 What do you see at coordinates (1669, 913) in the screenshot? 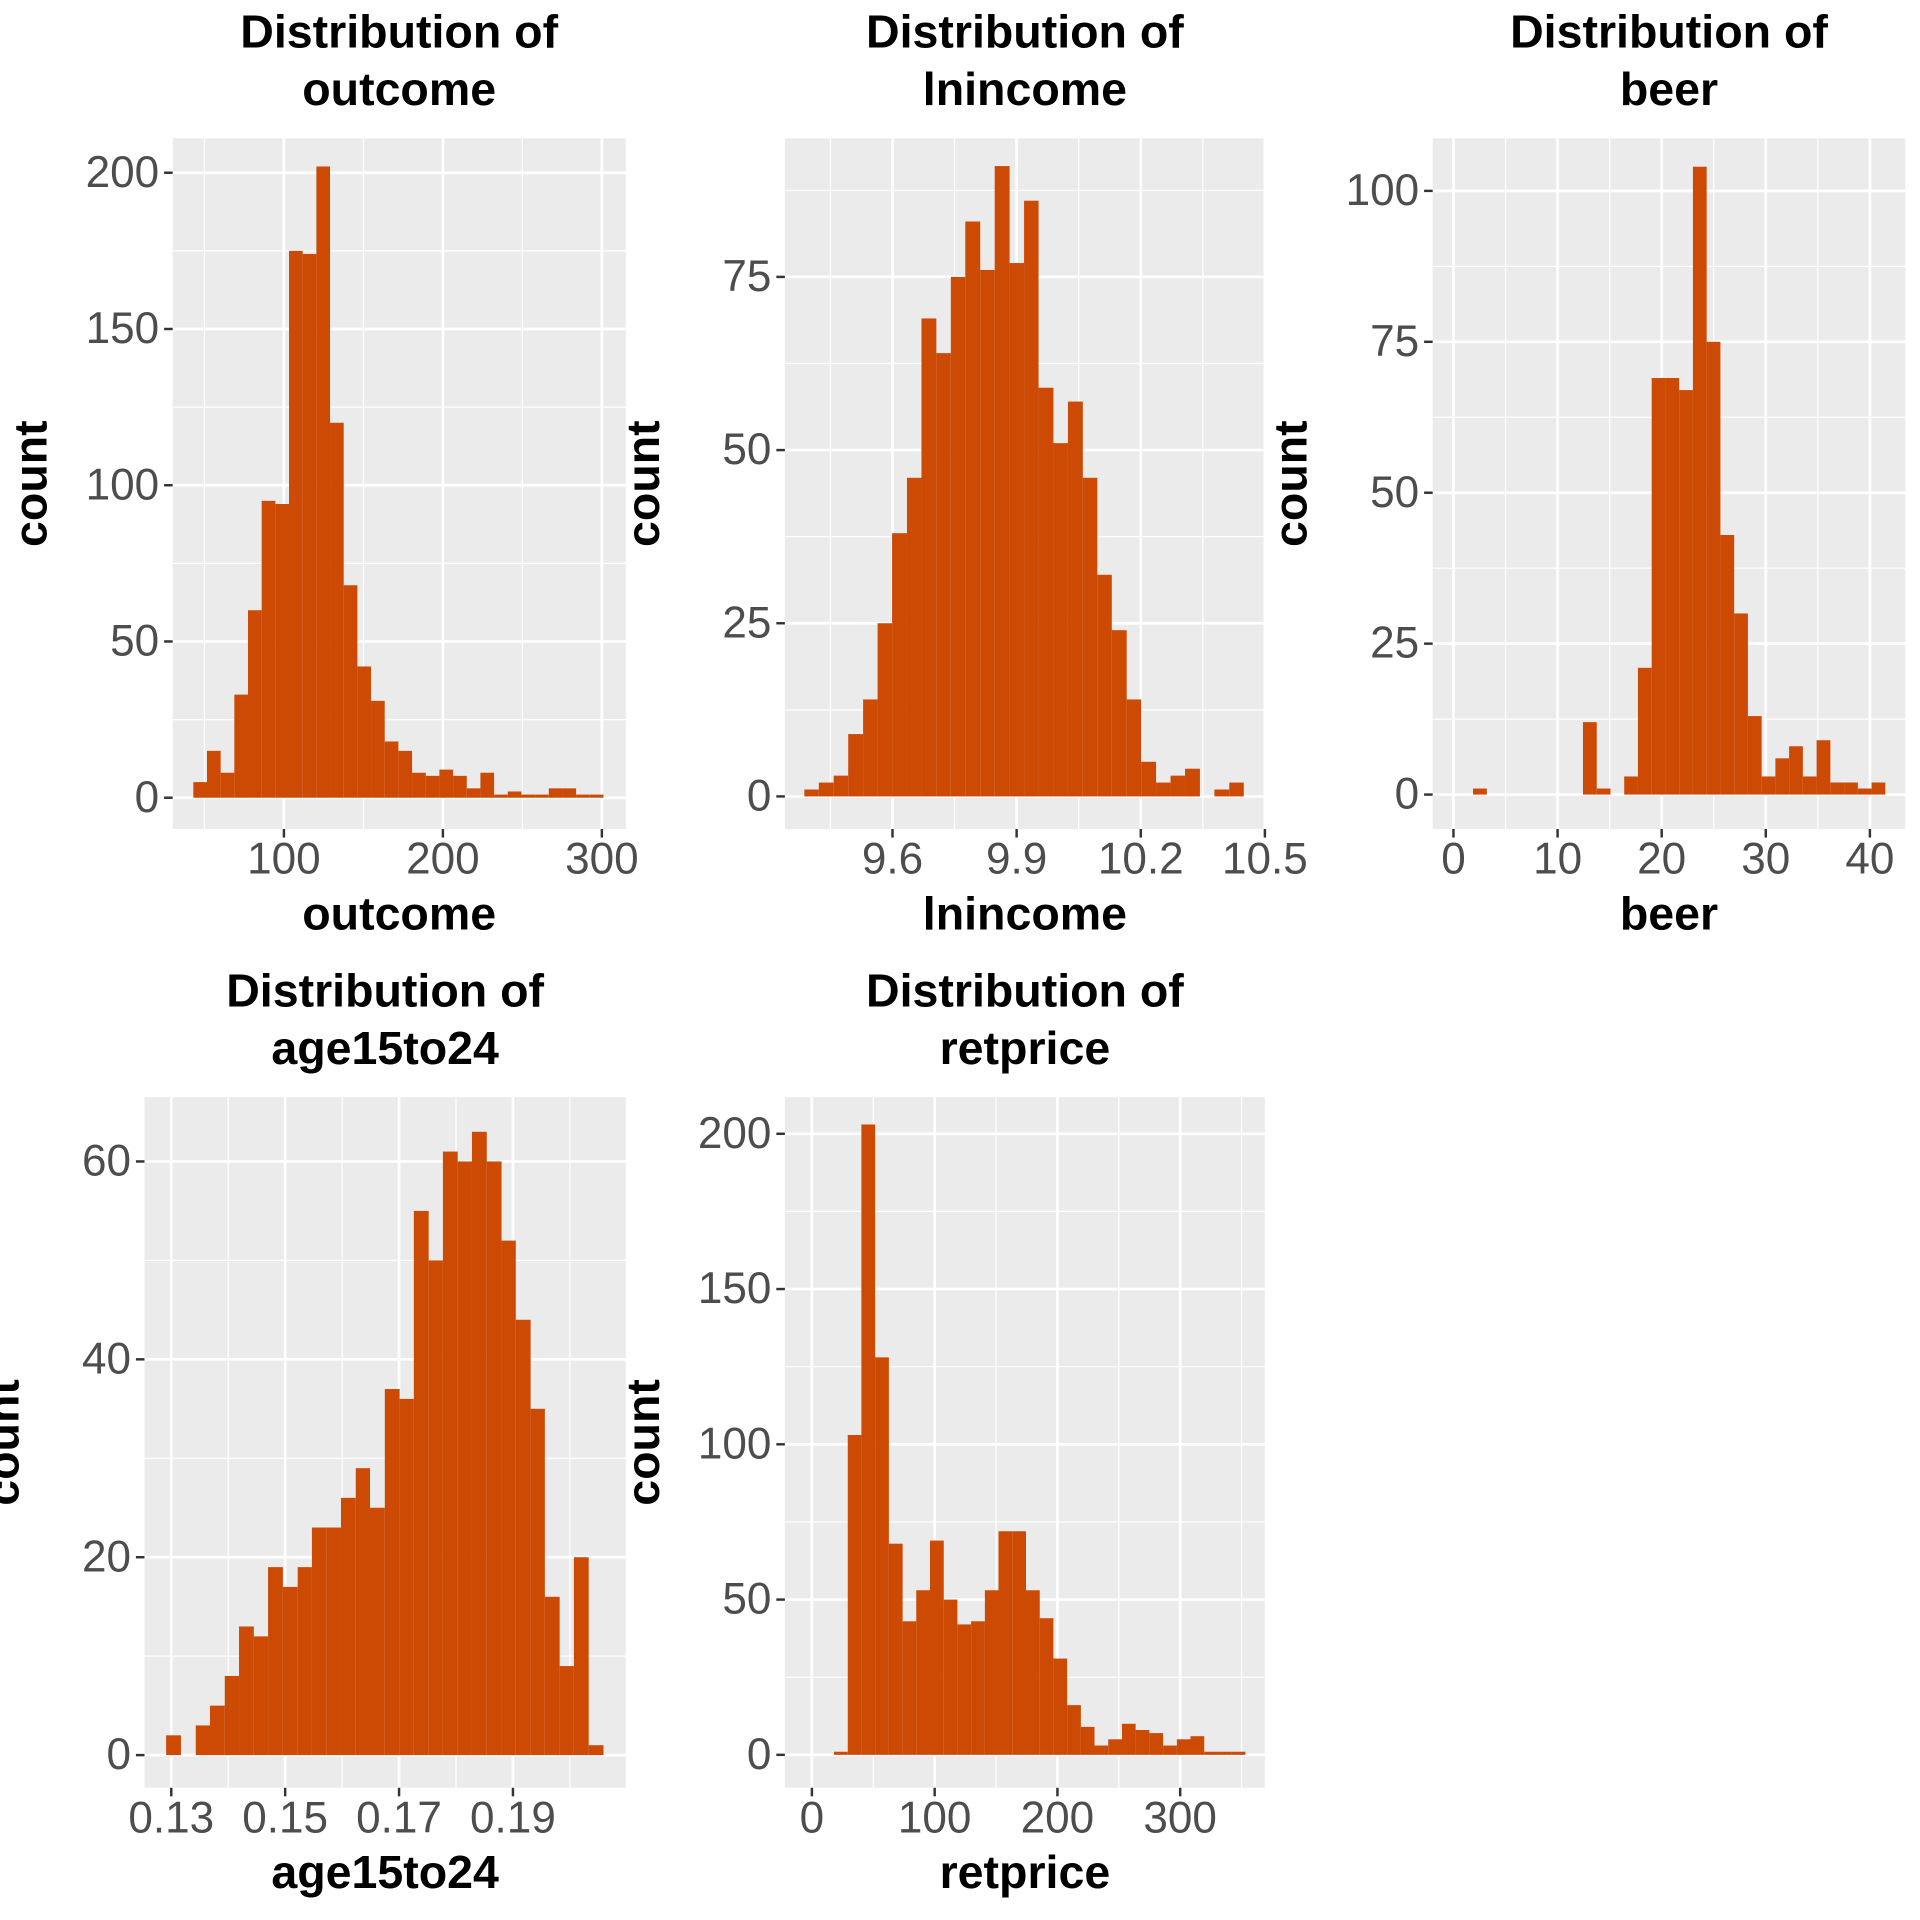
I see `x-axis-label: beer` at bounding box center [1669, 913].